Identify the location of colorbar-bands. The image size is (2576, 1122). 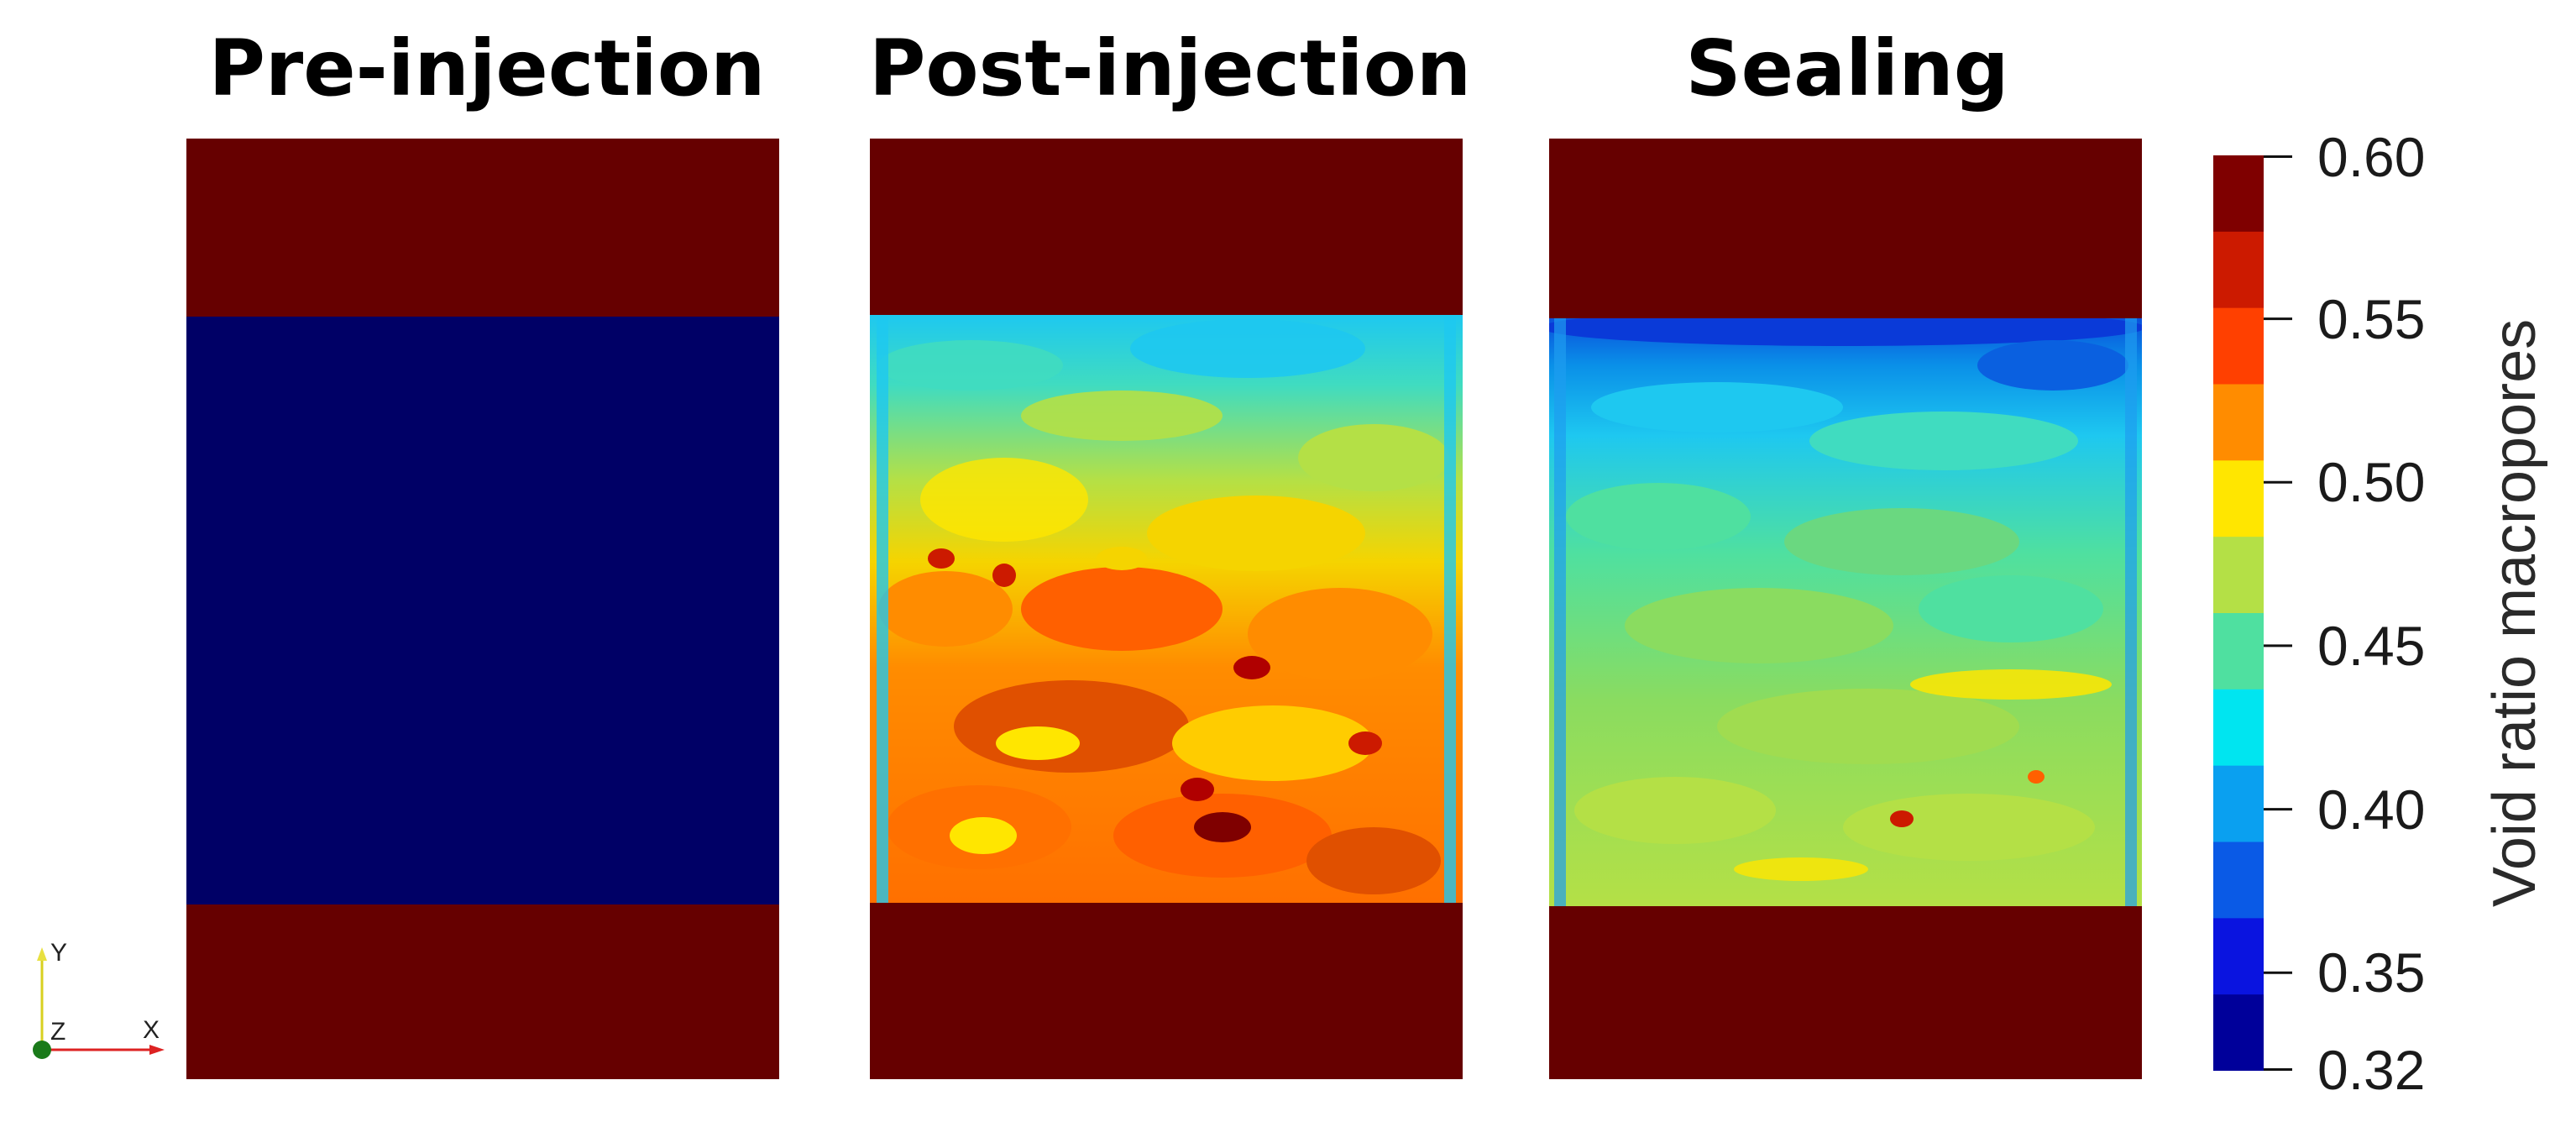
(2238, 613).